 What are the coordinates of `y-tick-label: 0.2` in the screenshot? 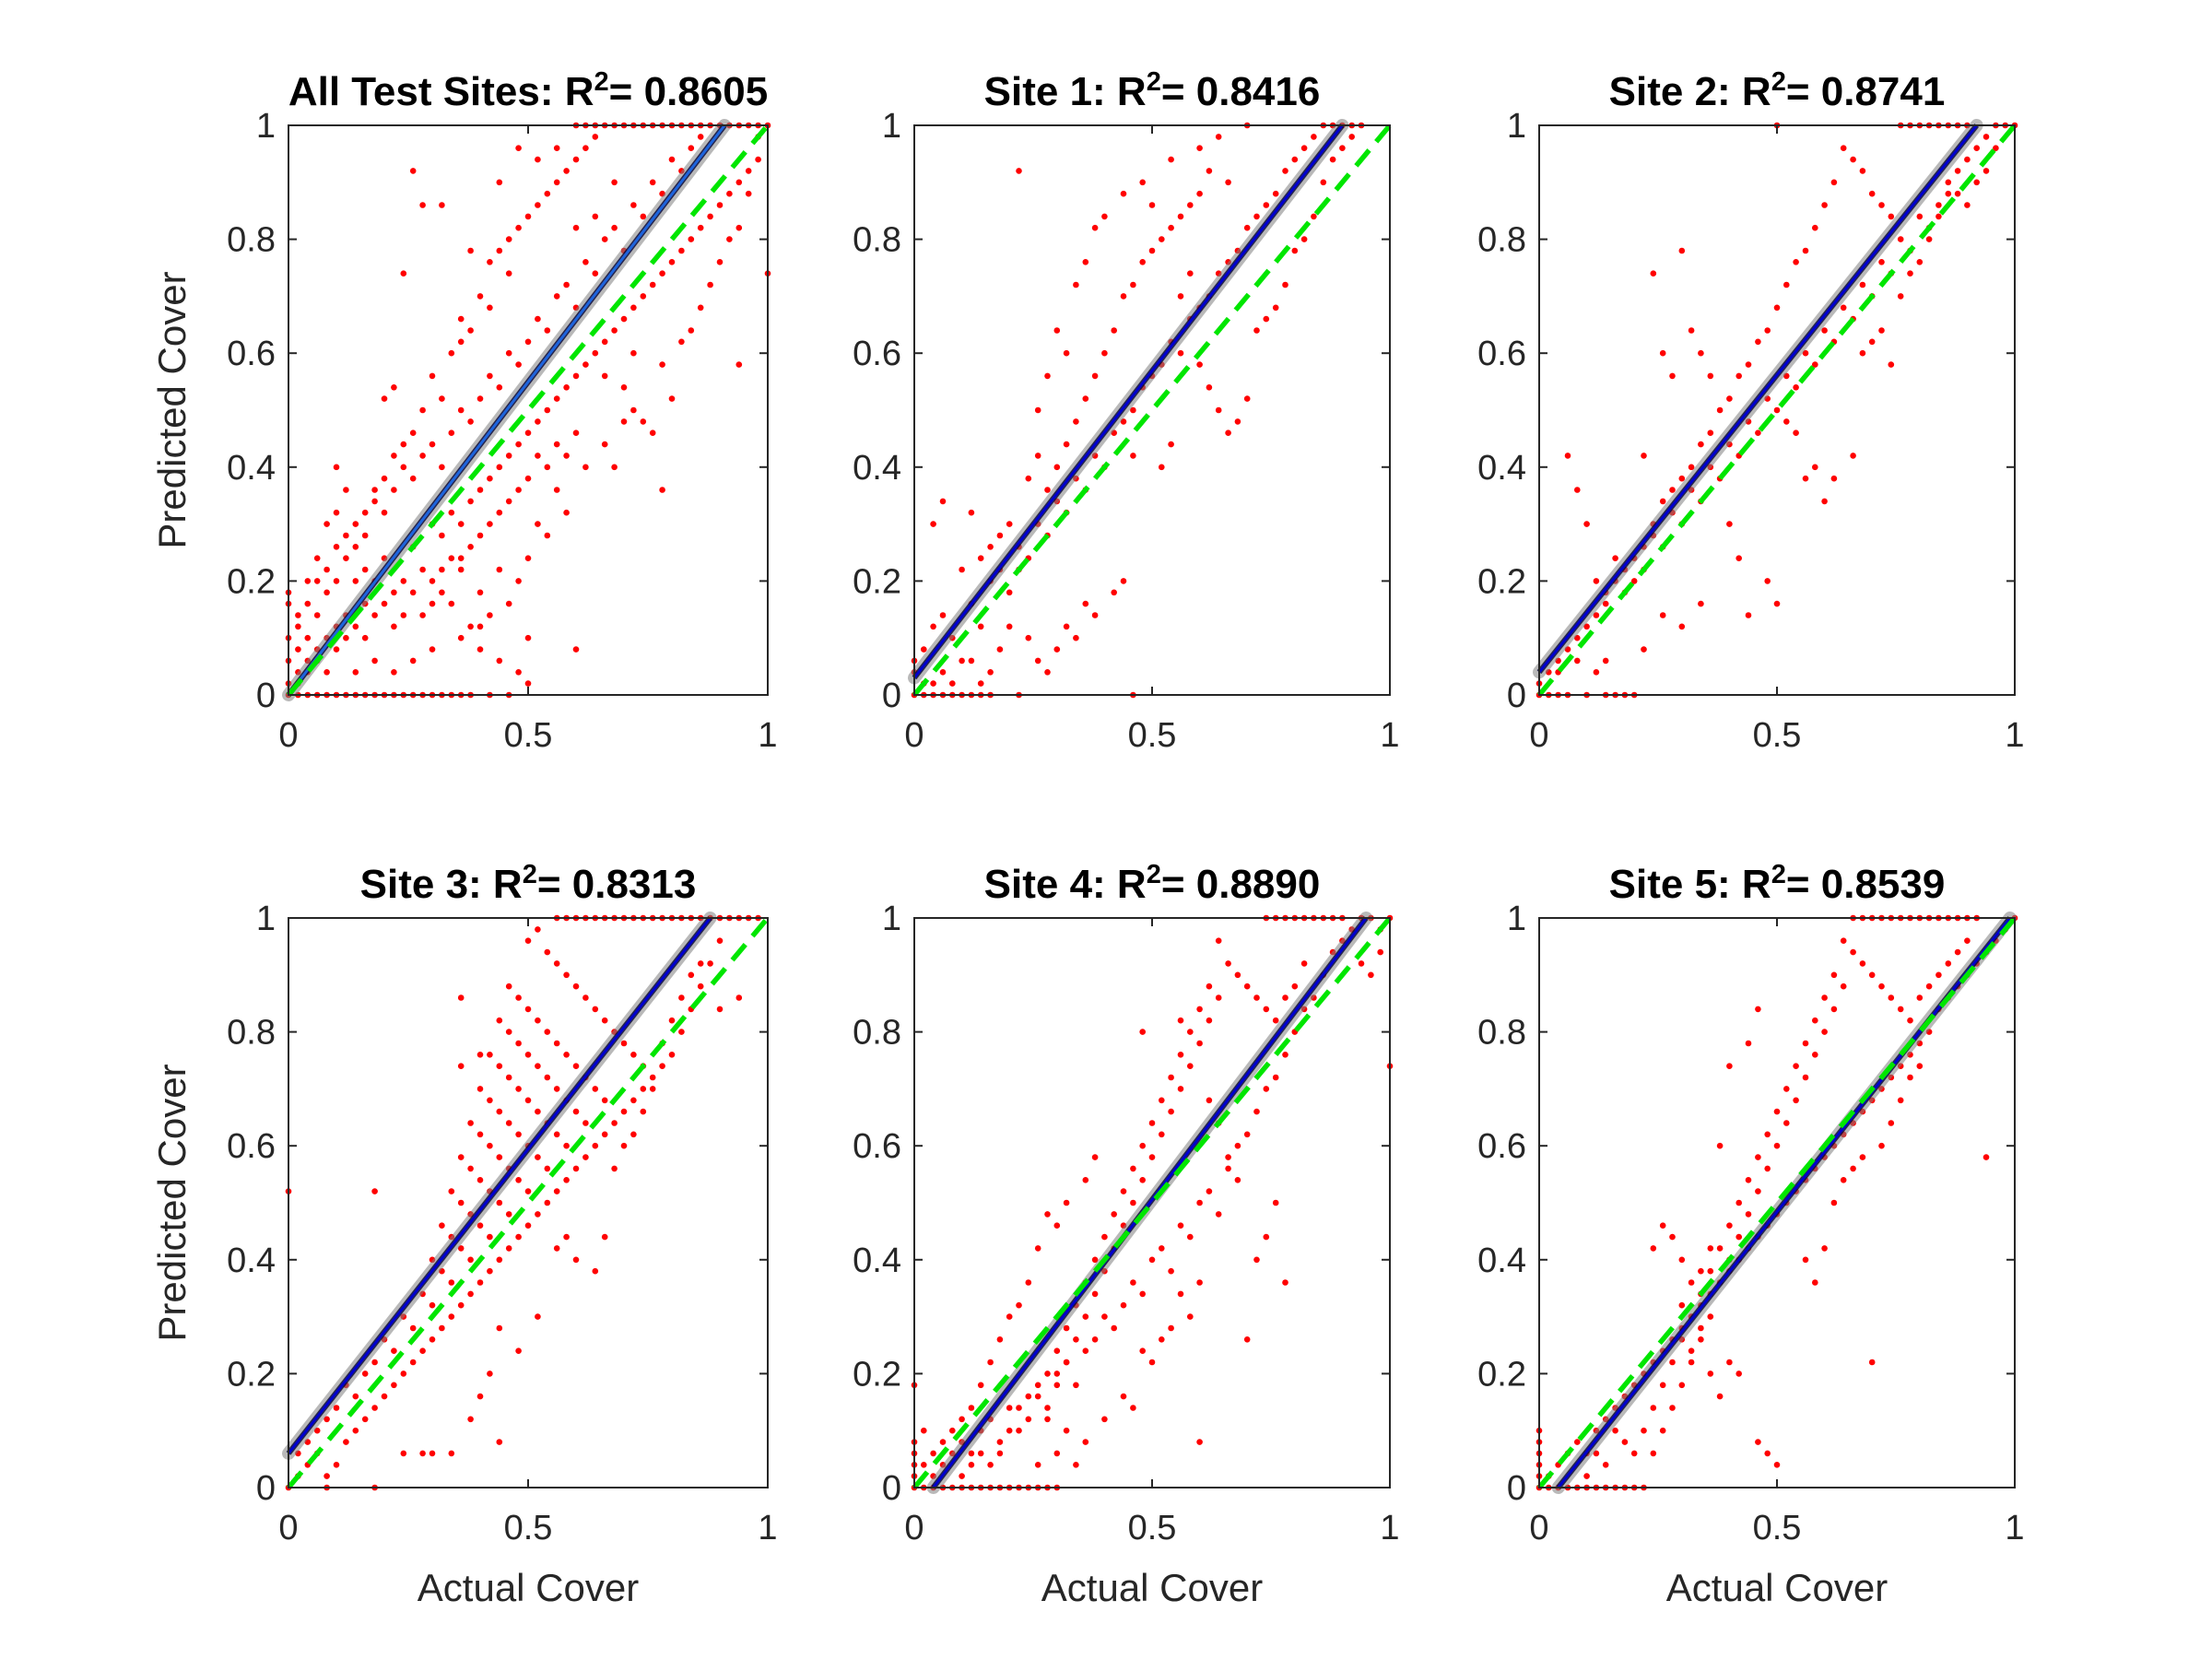 It's located at (877, 1374).